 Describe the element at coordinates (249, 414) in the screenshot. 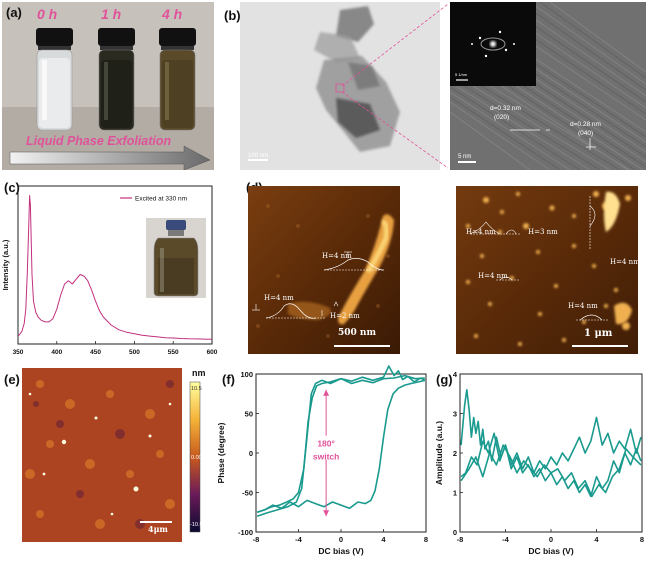

I see `y-tick-label: 50` at that location.